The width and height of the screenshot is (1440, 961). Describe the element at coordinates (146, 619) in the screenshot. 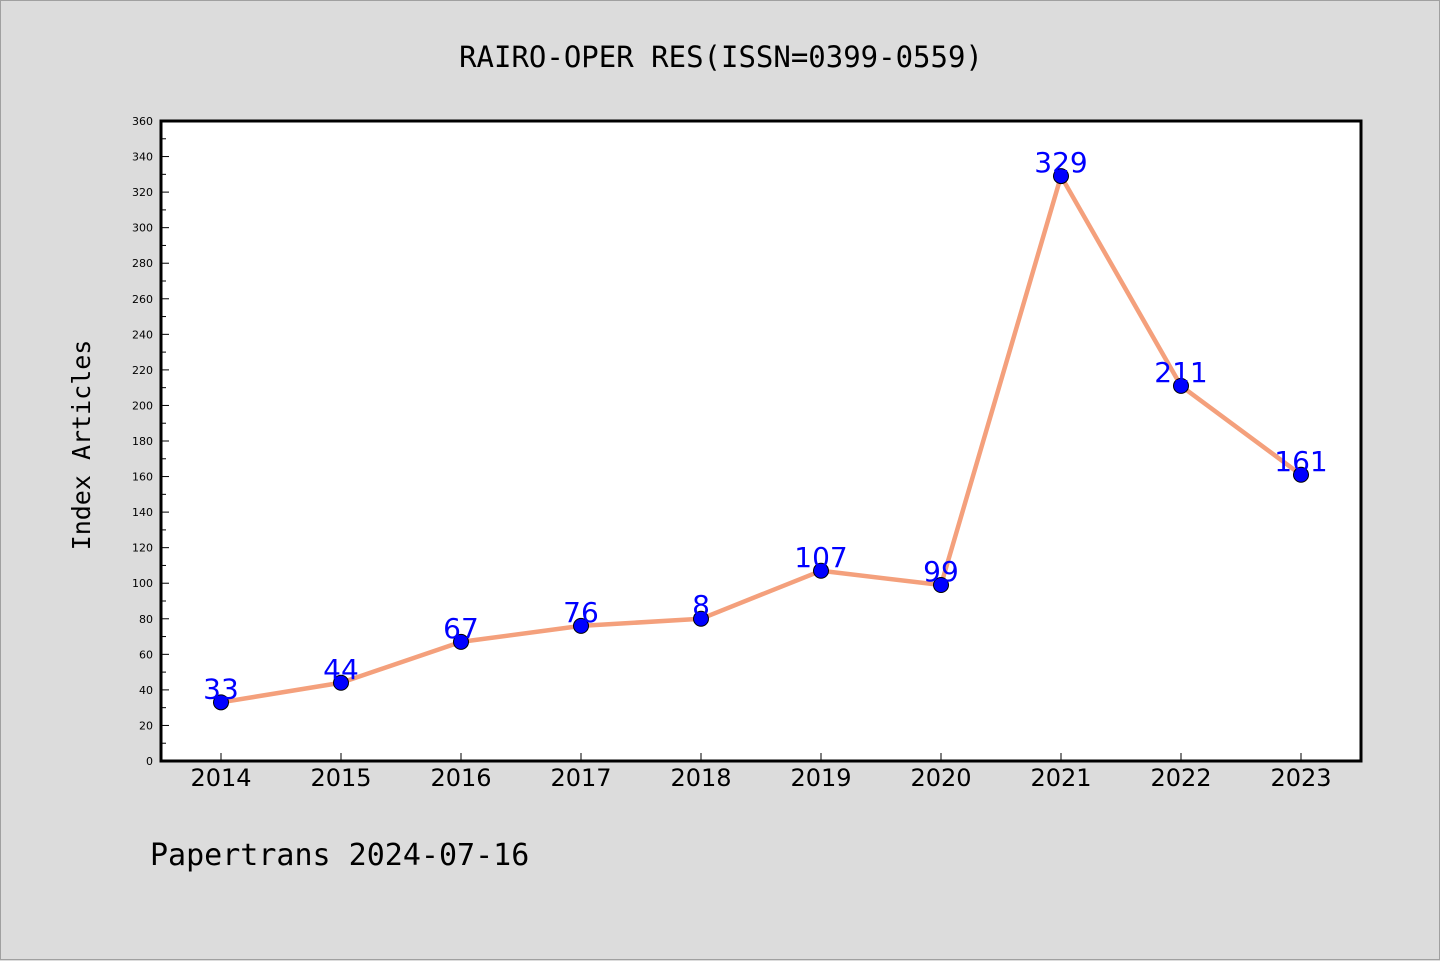

I see `y-tick-label: 80` at that location.